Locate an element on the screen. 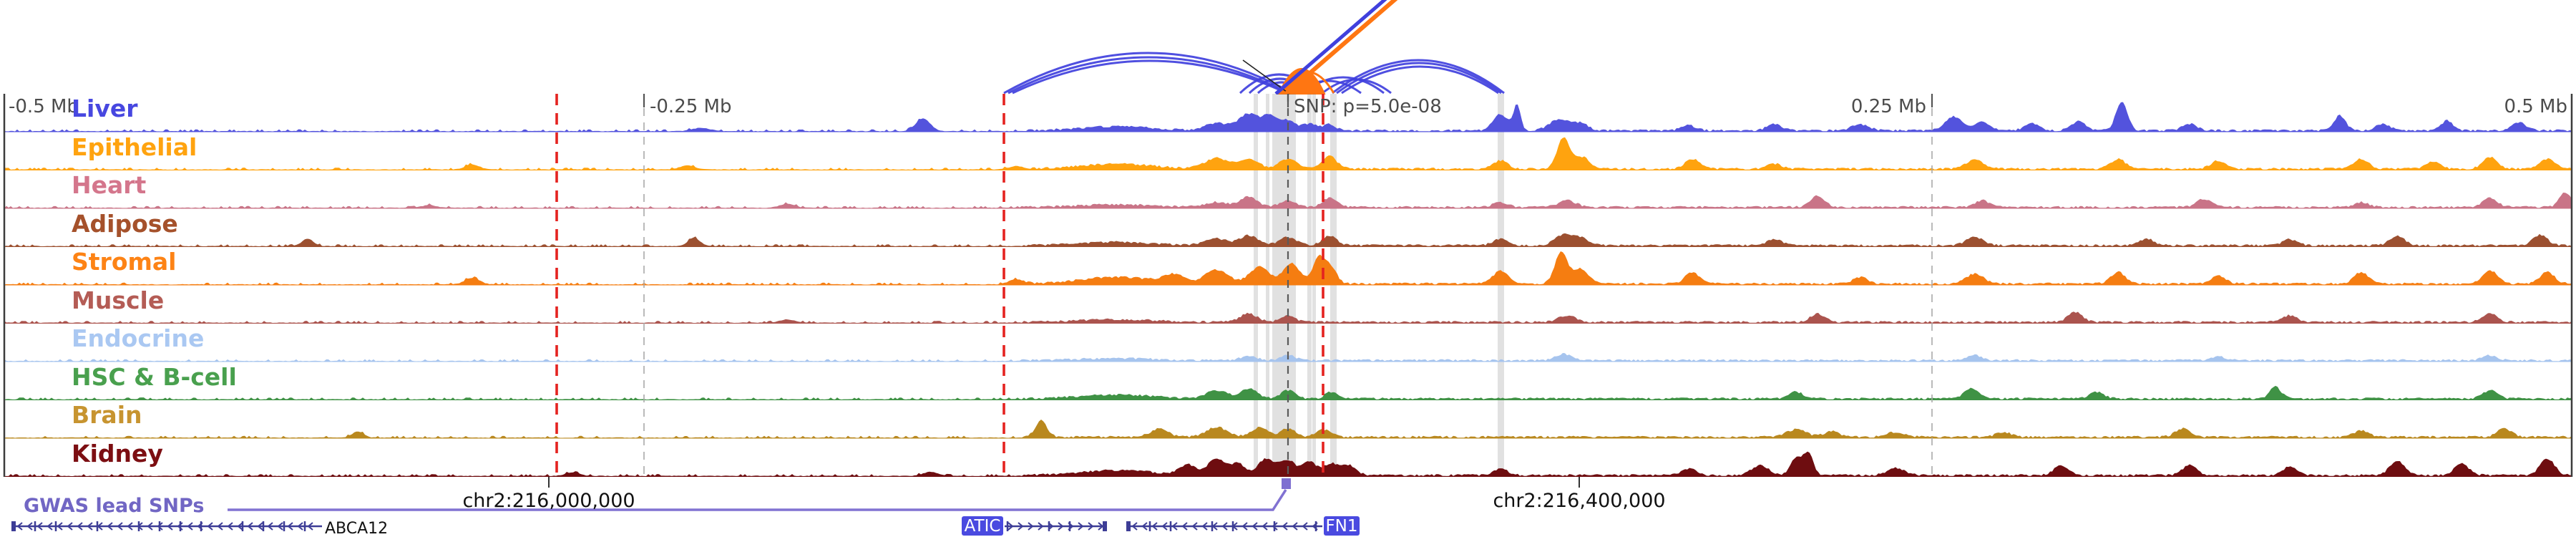 Image resolution: width=2576 pixels, height=537 pixels. track-label-brain: Brain is located at coordinates (107, 415).